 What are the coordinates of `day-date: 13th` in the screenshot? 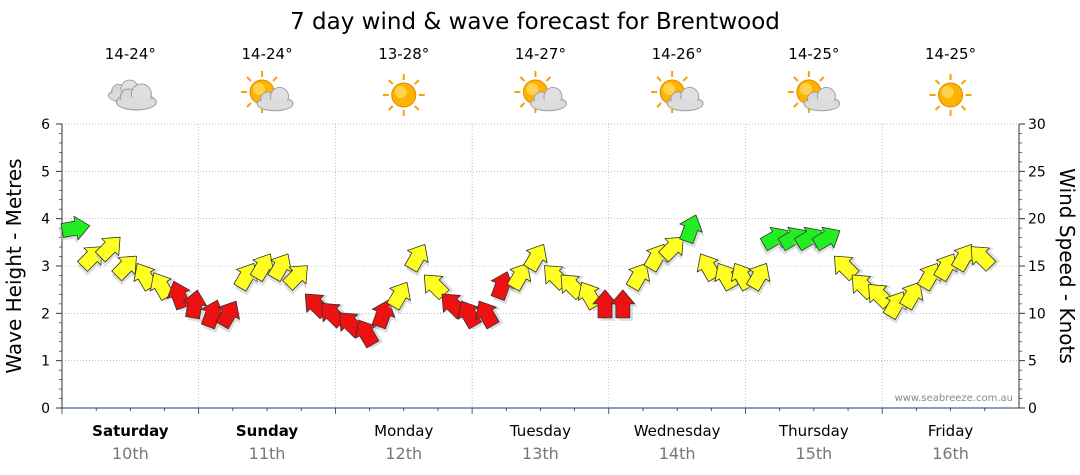 It's located at (540, 453).